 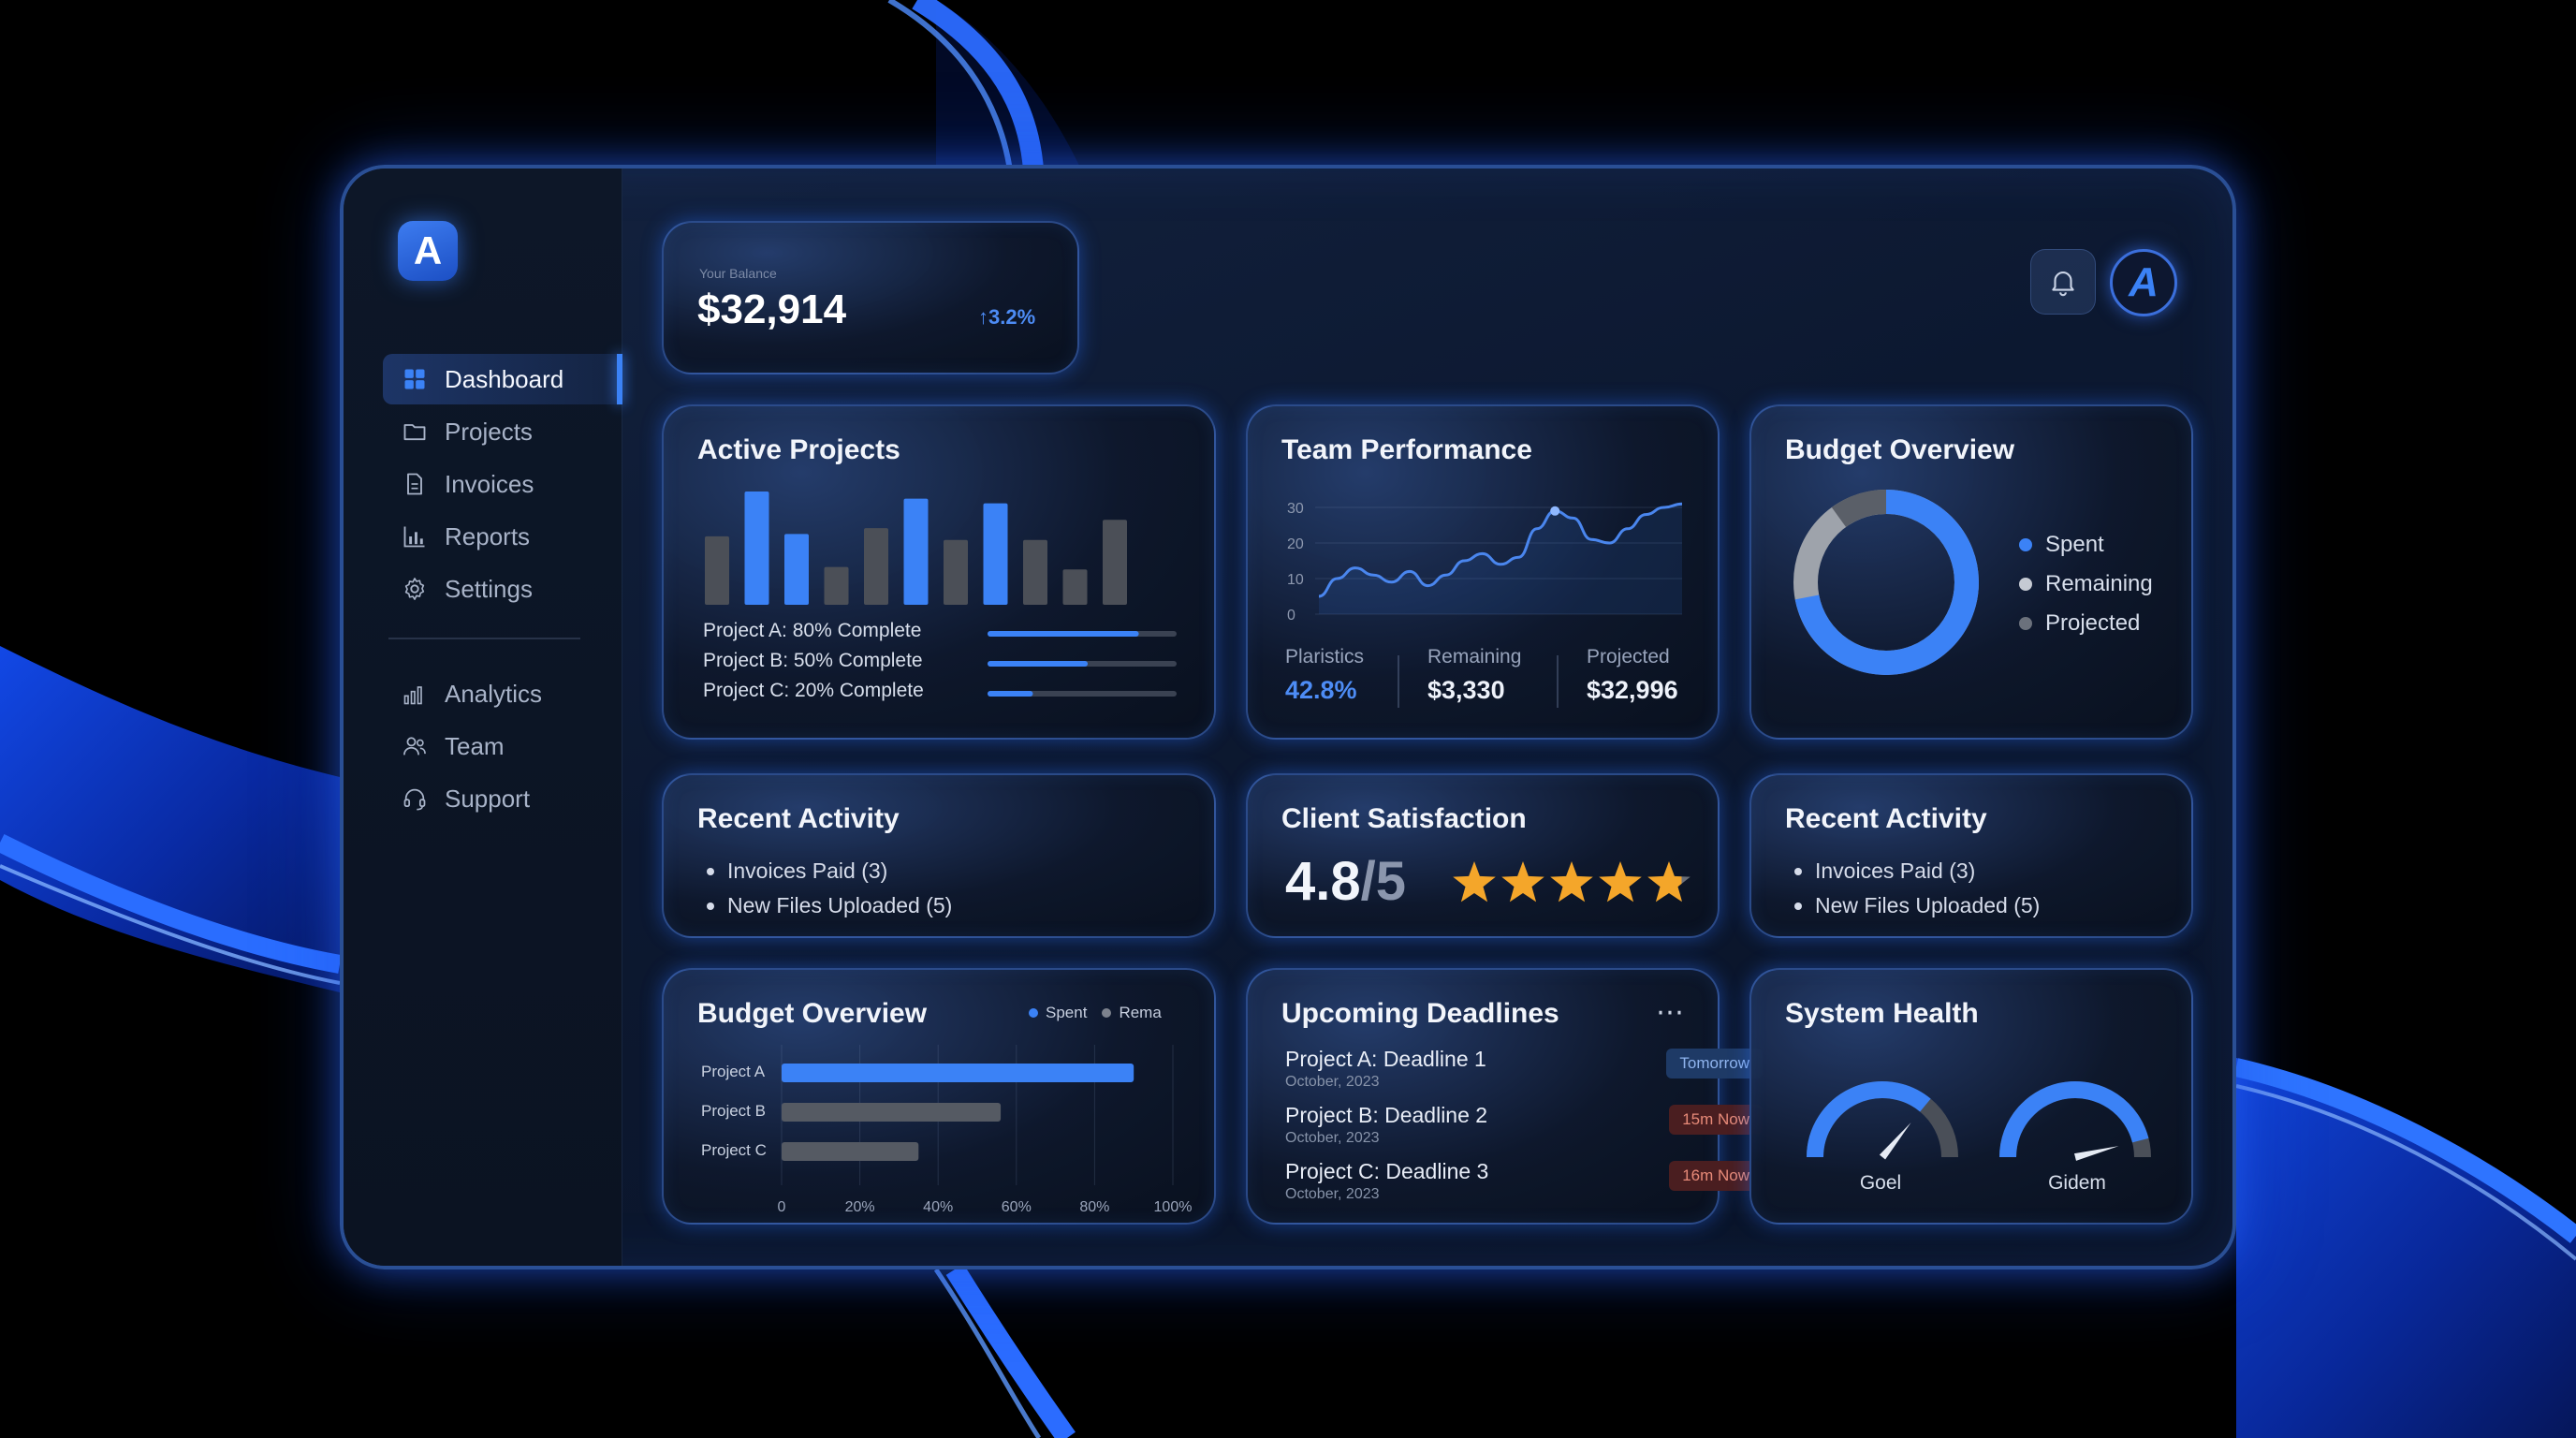 I want to click on grid-icon, so click(x=414, y=379).